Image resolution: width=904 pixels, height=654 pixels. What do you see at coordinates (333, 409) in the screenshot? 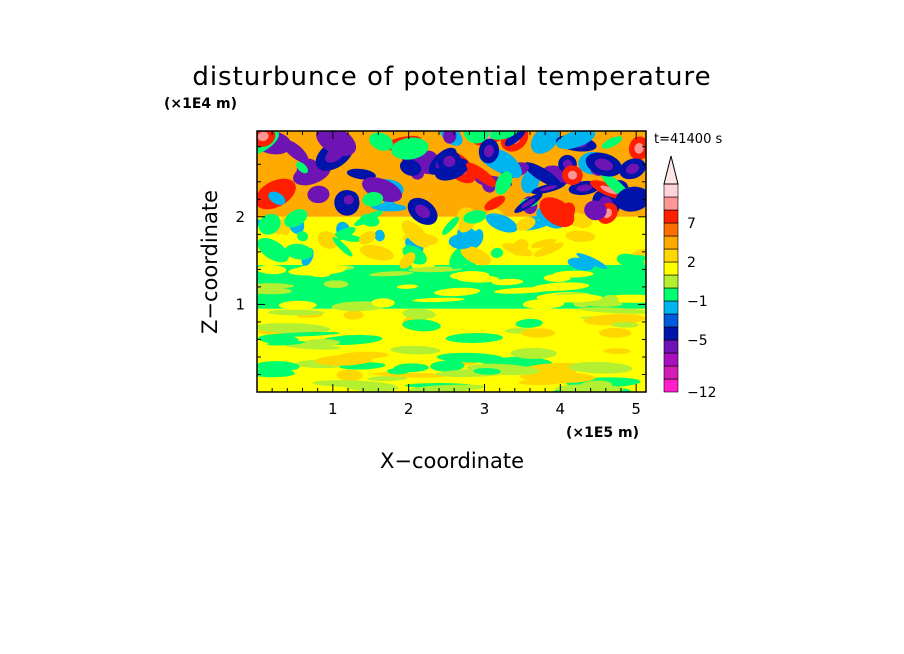
I see `x-tick-label: 1` at bounding box center [333, 409].